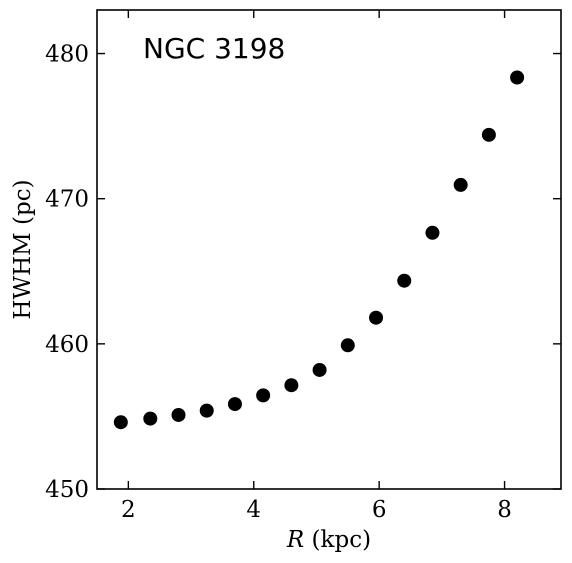 The height and width of the screenshot is (563, 572). Describe the element at coordinates (253, 510) in the screenshot. I see `x-tick-label: 4` at that location.